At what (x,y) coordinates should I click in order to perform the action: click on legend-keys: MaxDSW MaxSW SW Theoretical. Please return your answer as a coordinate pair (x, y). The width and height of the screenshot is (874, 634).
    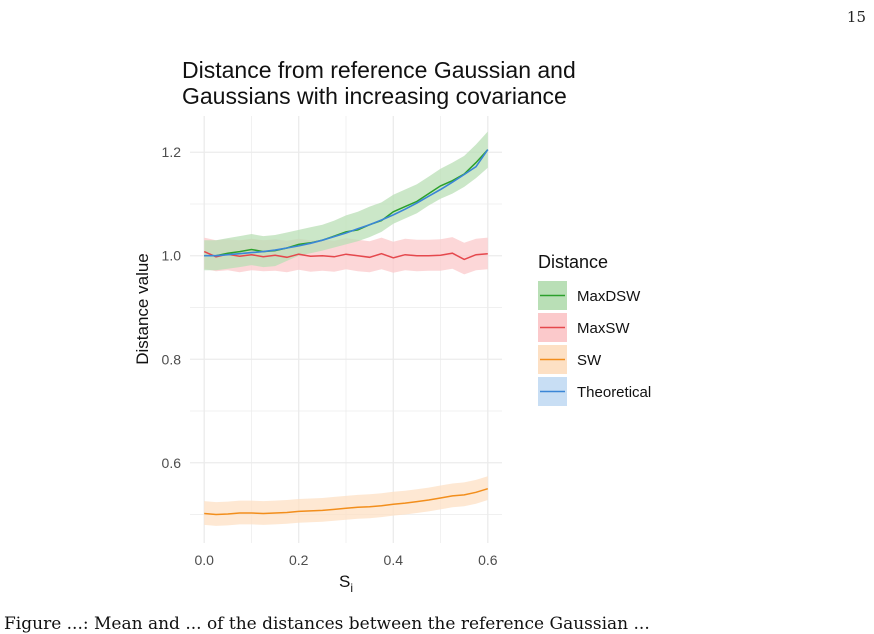
    Looking at the image, I should click on (594, 343).